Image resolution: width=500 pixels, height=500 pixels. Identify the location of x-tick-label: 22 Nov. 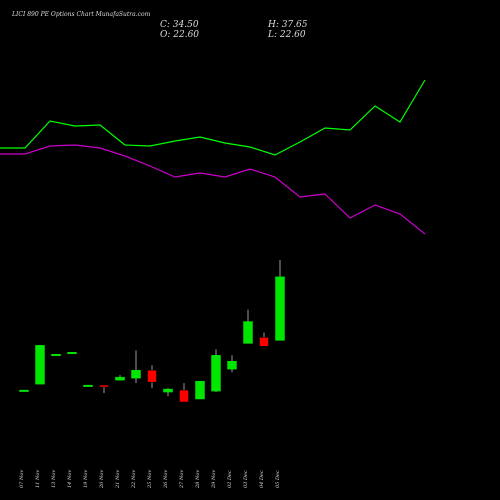
(134, 479).